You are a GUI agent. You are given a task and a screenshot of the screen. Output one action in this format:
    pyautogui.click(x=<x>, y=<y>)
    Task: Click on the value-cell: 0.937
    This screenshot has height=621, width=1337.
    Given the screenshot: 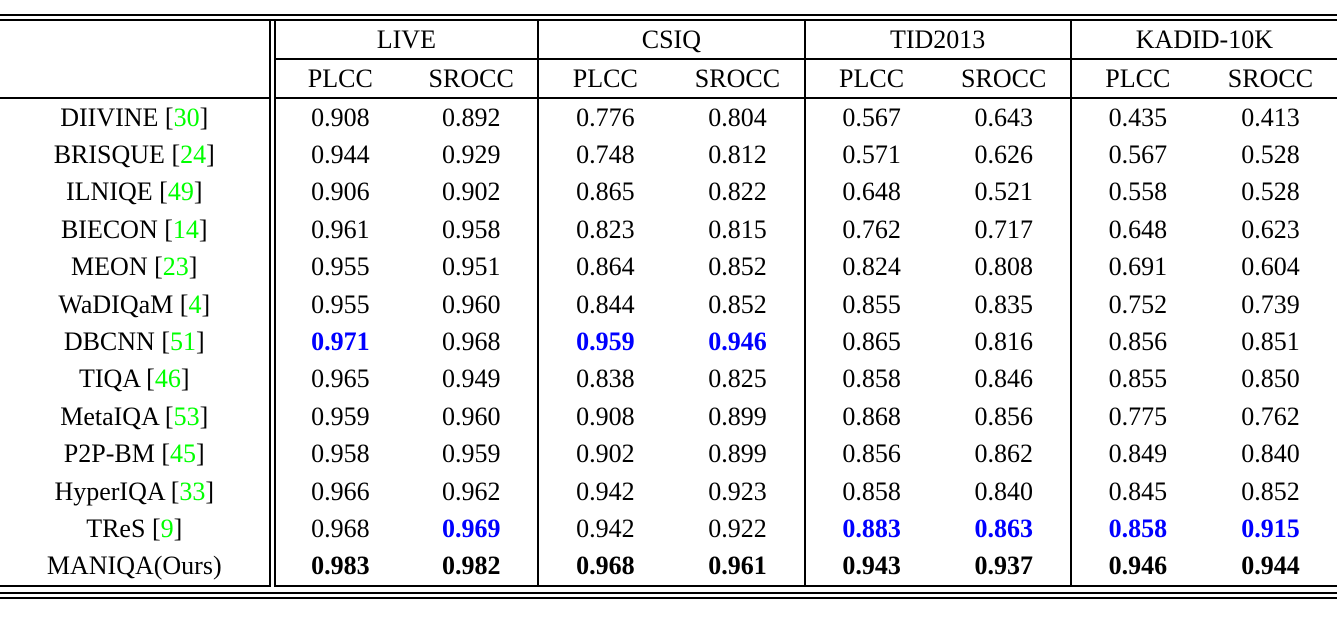 What is the action you would take?
    pyautogui.click(x=1003, y=566)
    